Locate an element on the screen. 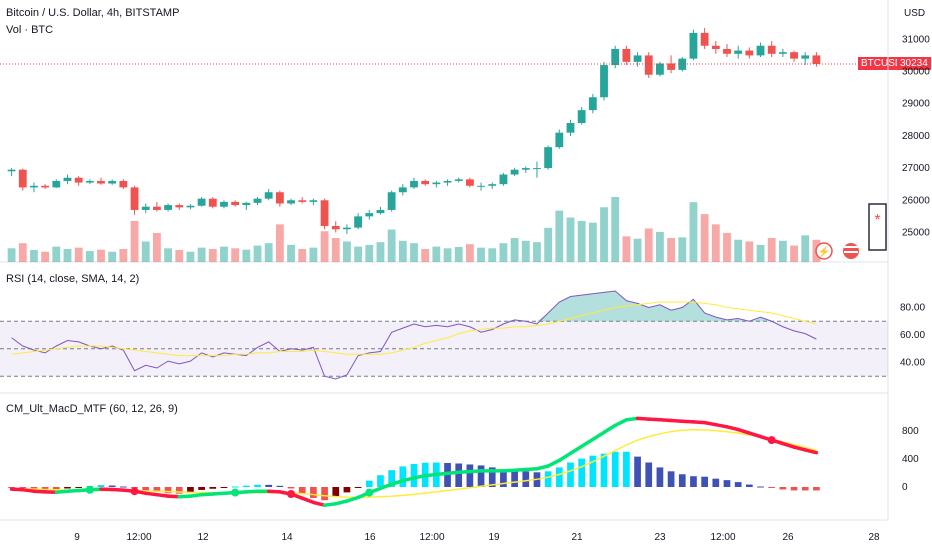 Image resolution: width=932 pixels, height=550 pixels. macd-signal-line is located at coordinates (414, 463).